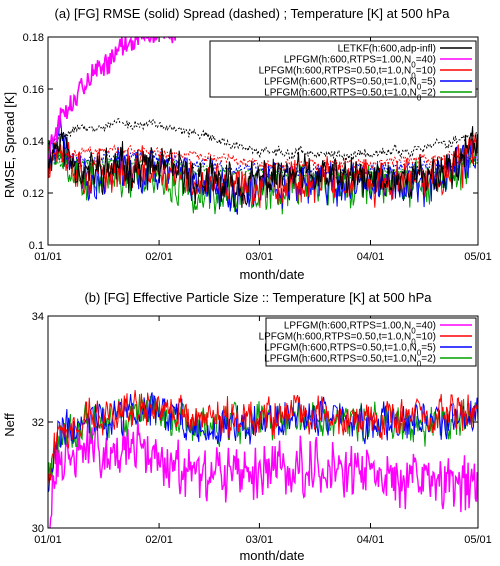 This screenshot has height=566, width=500. I want to click on y-tick-label: 30, so click(38, 529).